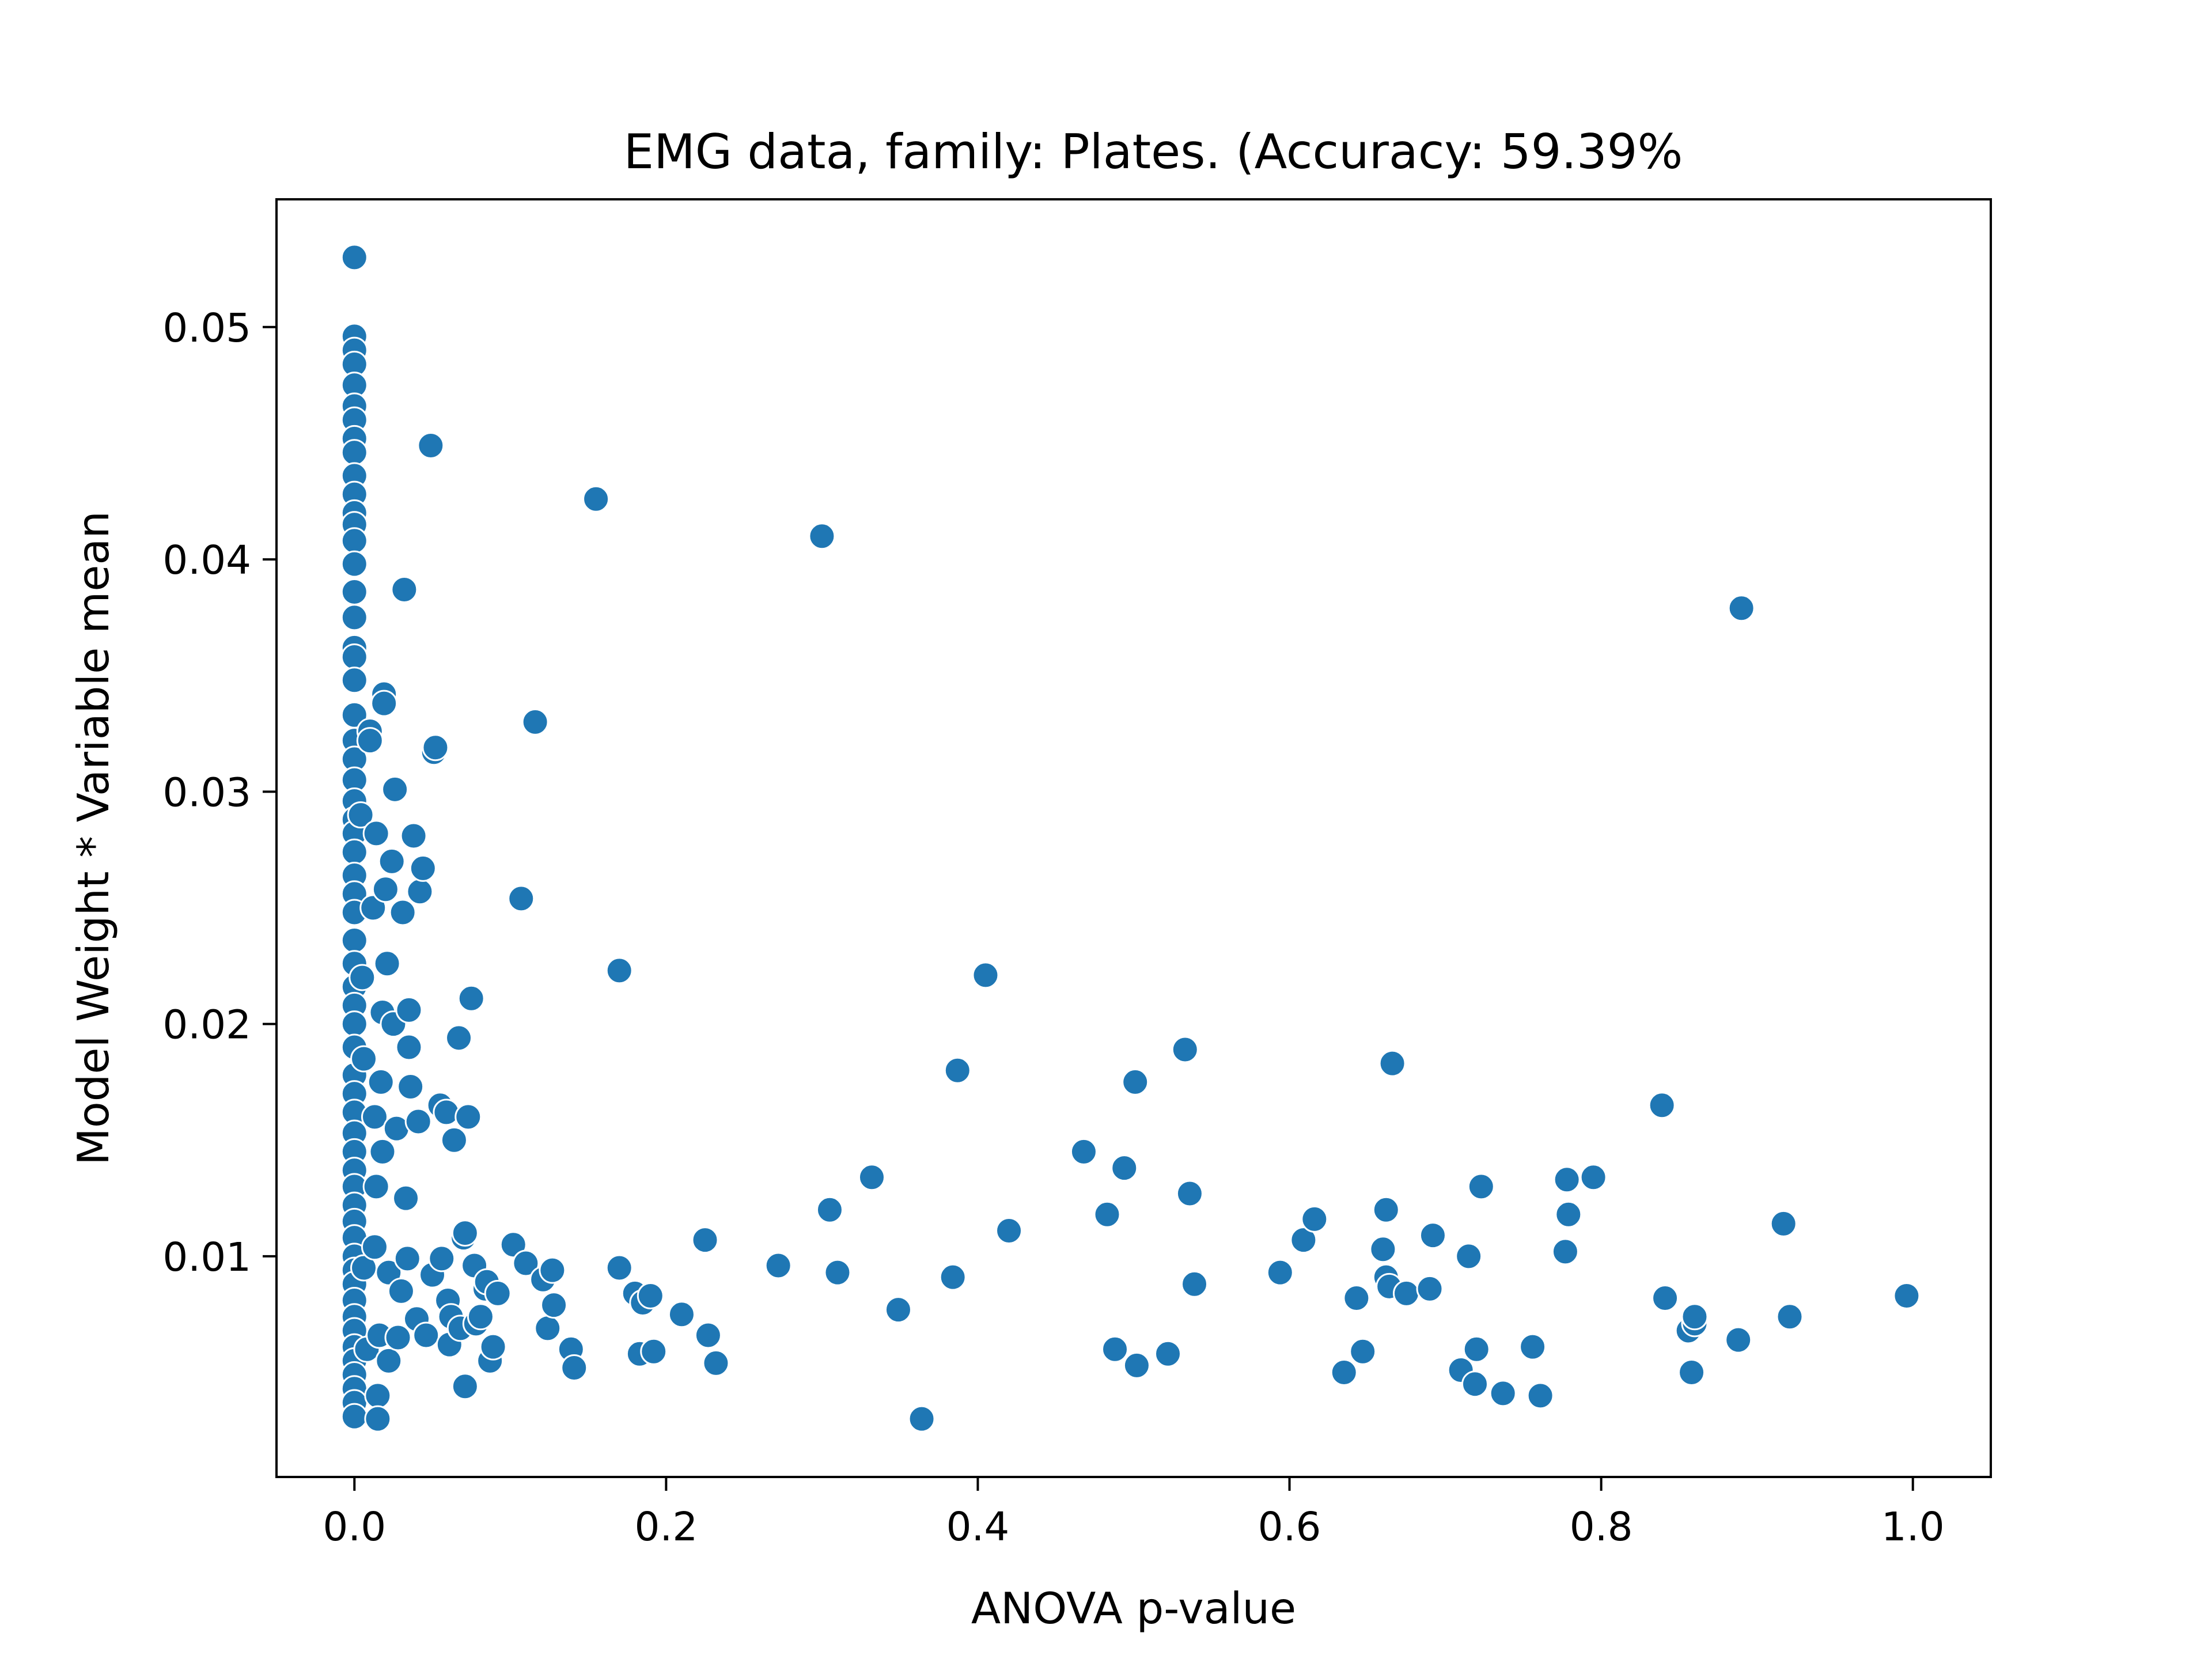 This screenshot has width=2212, height=1659. I want to click on y-tick-label: 0.04, so click(206, 560).